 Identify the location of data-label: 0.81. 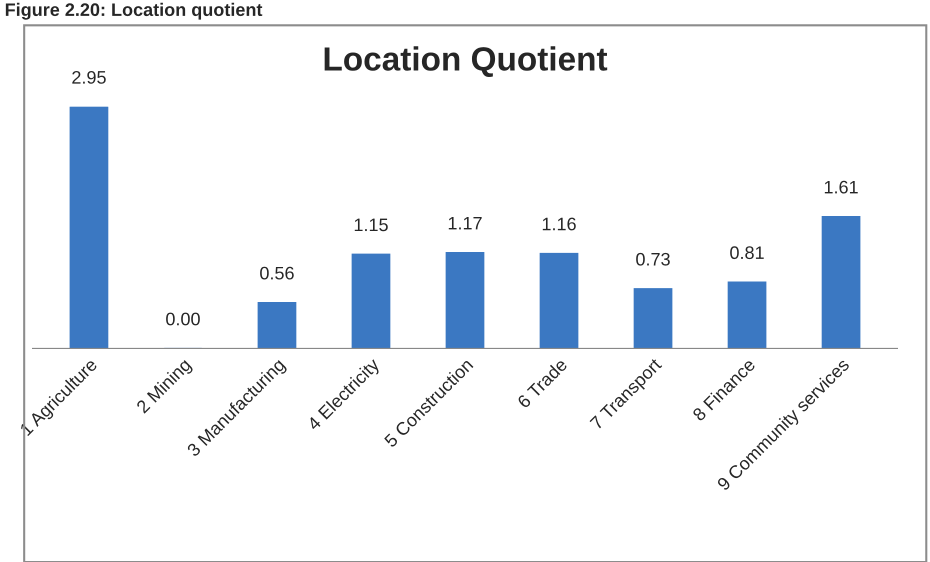
(747, 253).